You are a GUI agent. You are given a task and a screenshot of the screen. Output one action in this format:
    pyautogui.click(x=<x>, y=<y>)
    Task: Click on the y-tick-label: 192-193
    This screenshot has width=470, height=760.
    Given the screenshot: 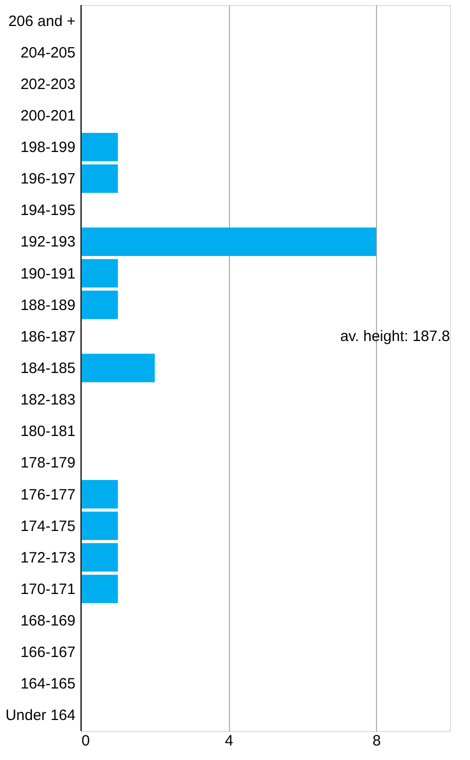 What is the action you would take?
    pyautogui.click(x=48, y=242)
    